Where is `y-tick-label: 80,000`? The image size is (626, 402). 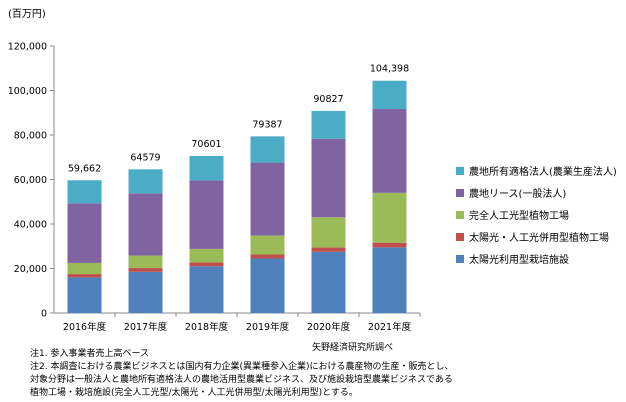
y-tick-label: 80,000 is located at coordinates (30, 136).